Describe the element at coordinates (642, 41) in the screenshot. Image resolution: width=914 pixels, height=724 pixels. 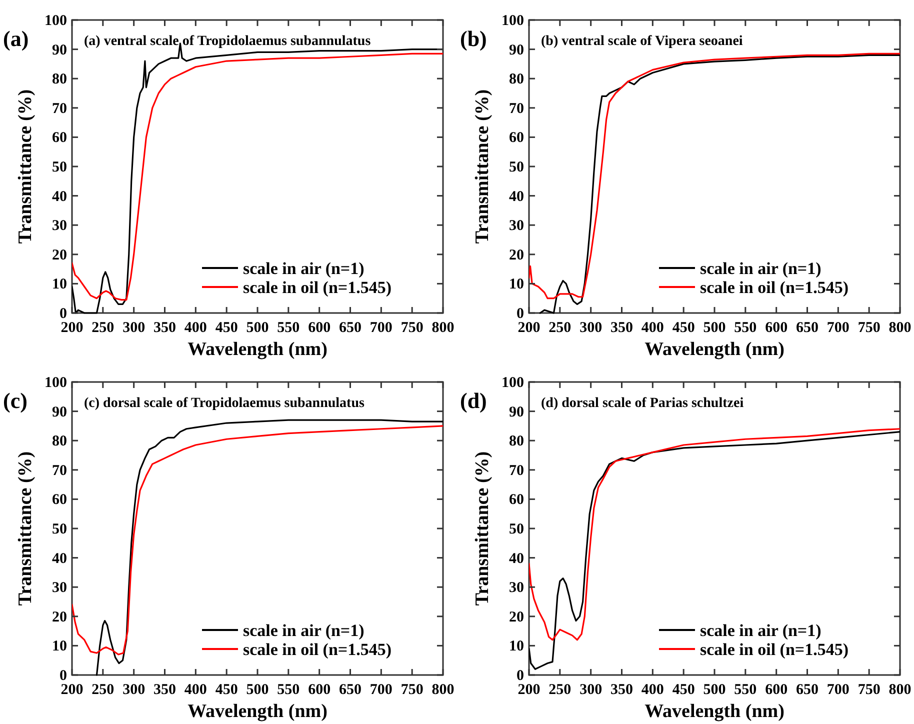
I see `text: (b) ventral scale of Vipera seoanei` at that location.